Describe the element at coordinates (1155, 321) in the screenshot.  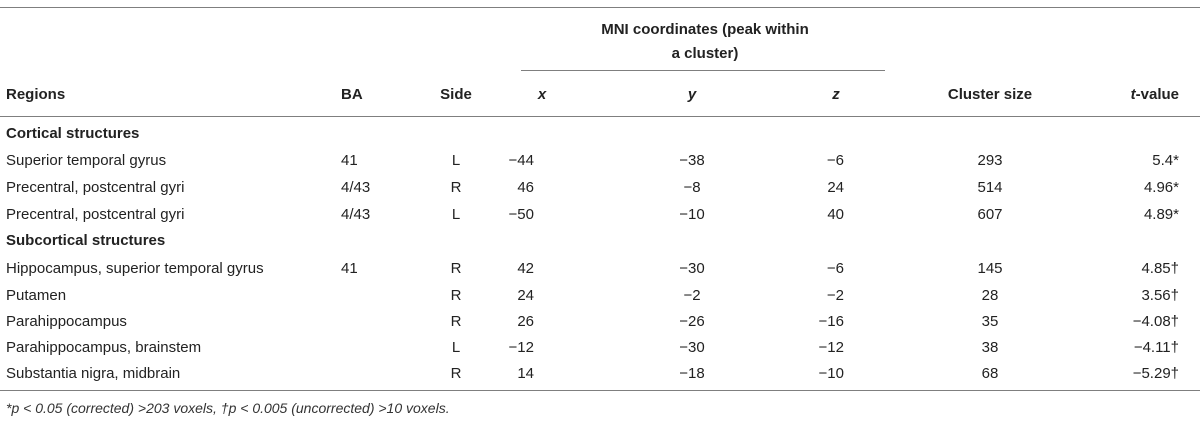
I see `t-value-cell: −4.08†` at that location.